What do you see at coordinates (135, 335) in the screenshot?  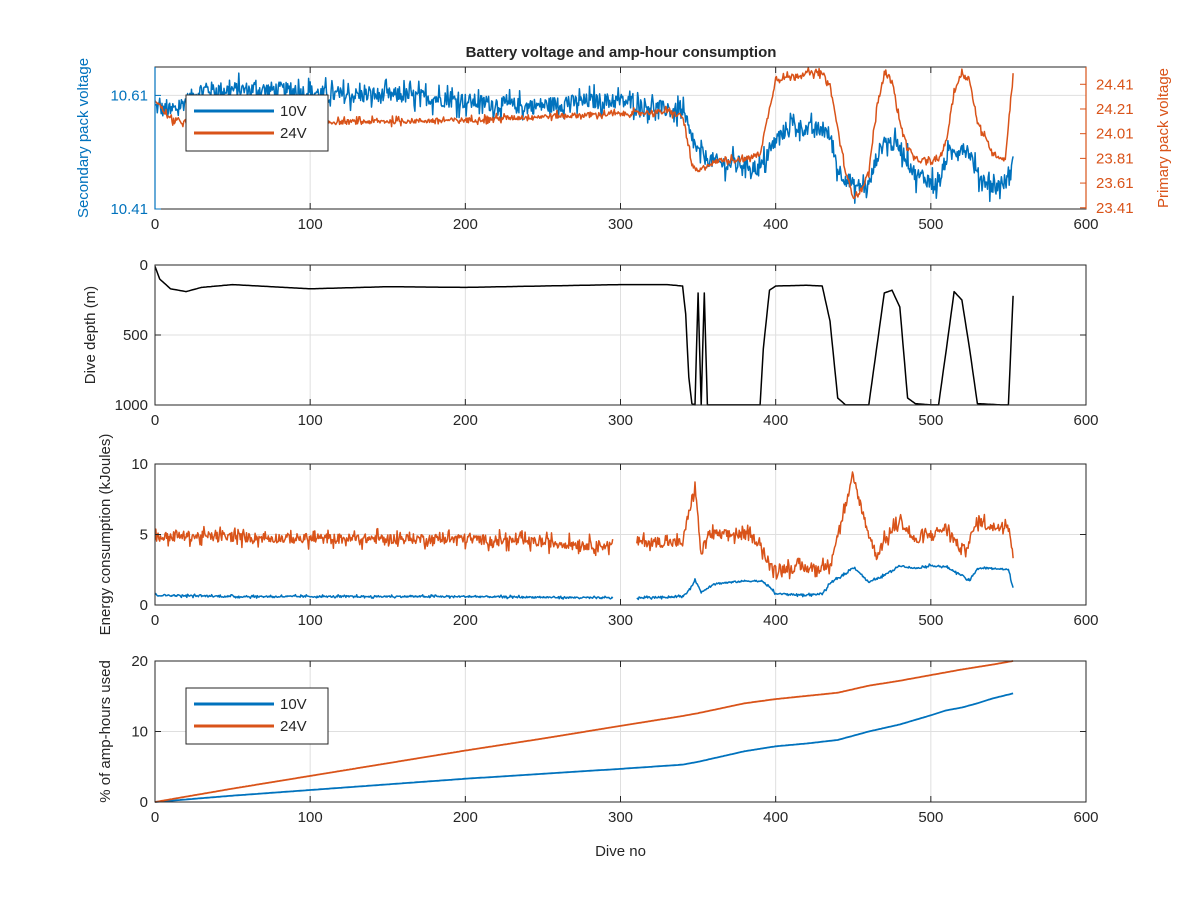 I see `y-tick-label: 500` at bounding box center [135, 335].